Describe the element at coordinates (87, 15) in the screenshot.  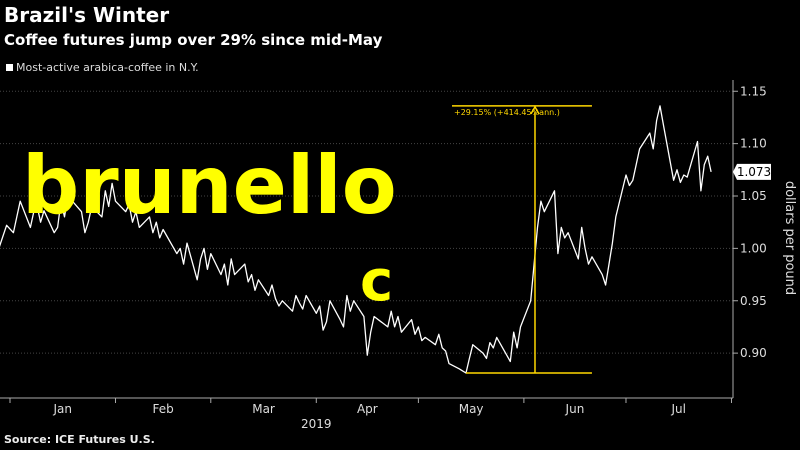
I see `chart-title: Brazil's Winter` at that location.